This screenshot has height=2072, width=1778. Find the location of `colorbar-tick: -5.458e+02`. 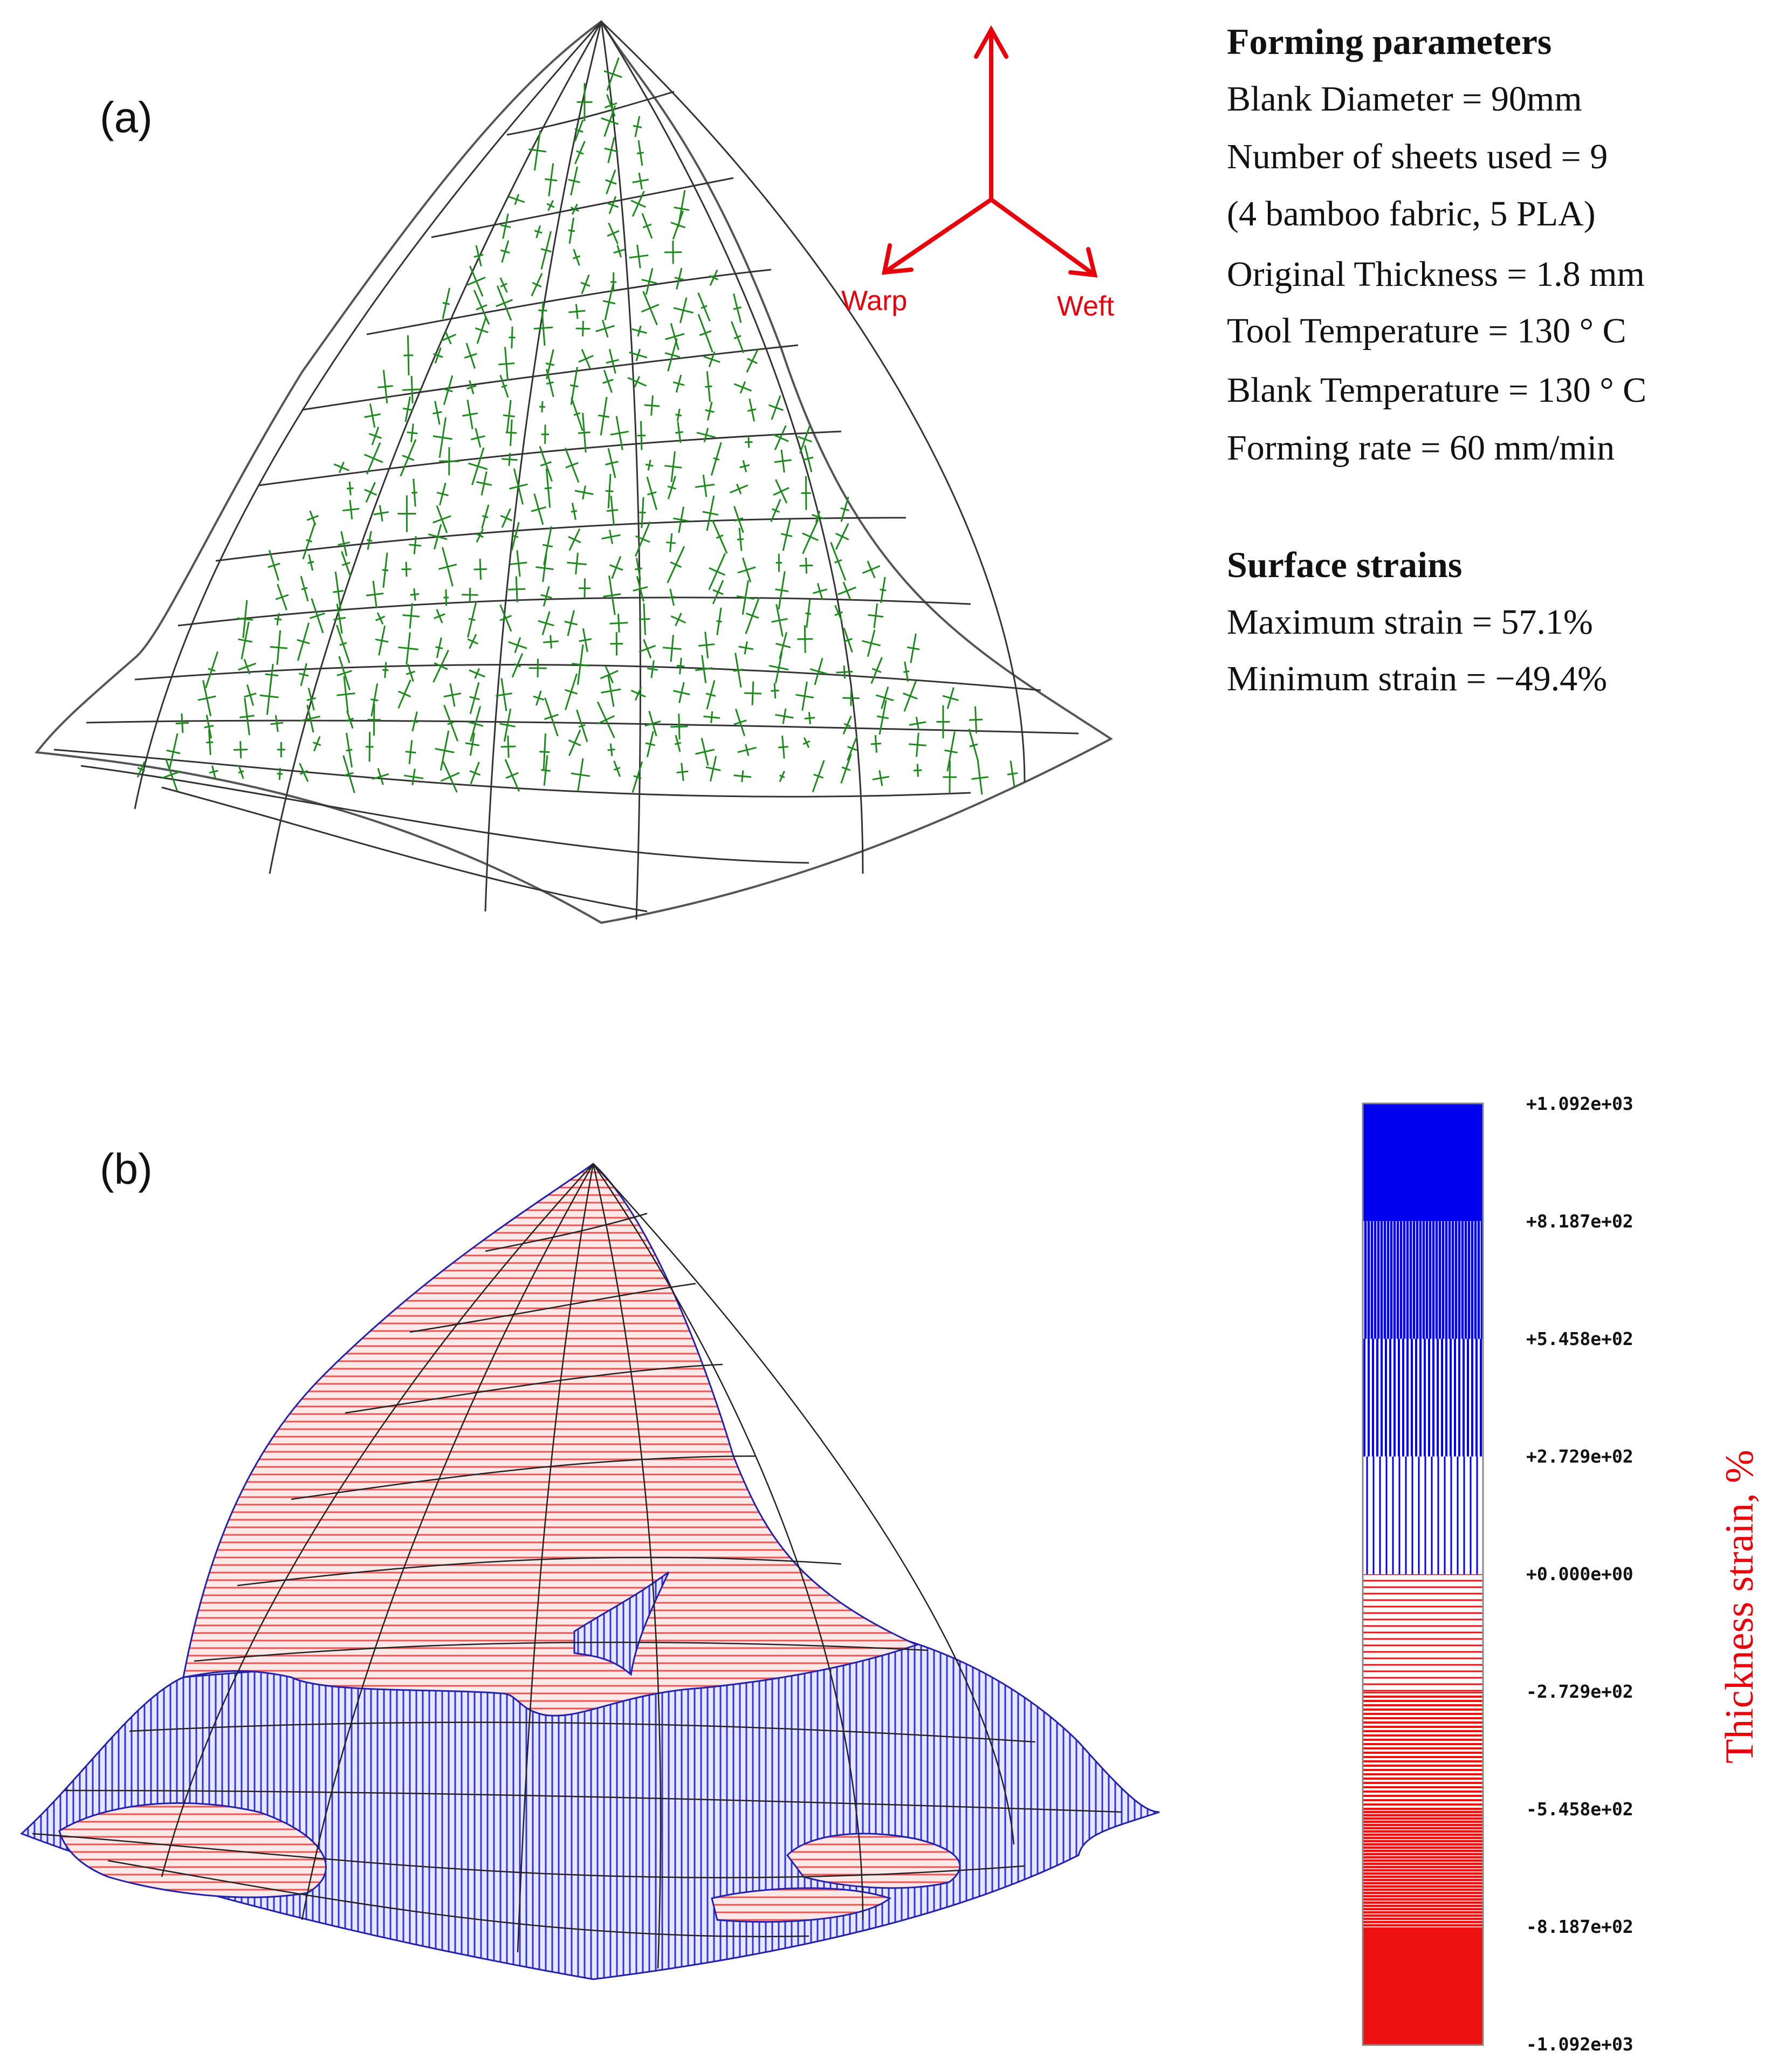

colorbar-tick: -5.458e+02 is located at coordinates (1579, 1809).